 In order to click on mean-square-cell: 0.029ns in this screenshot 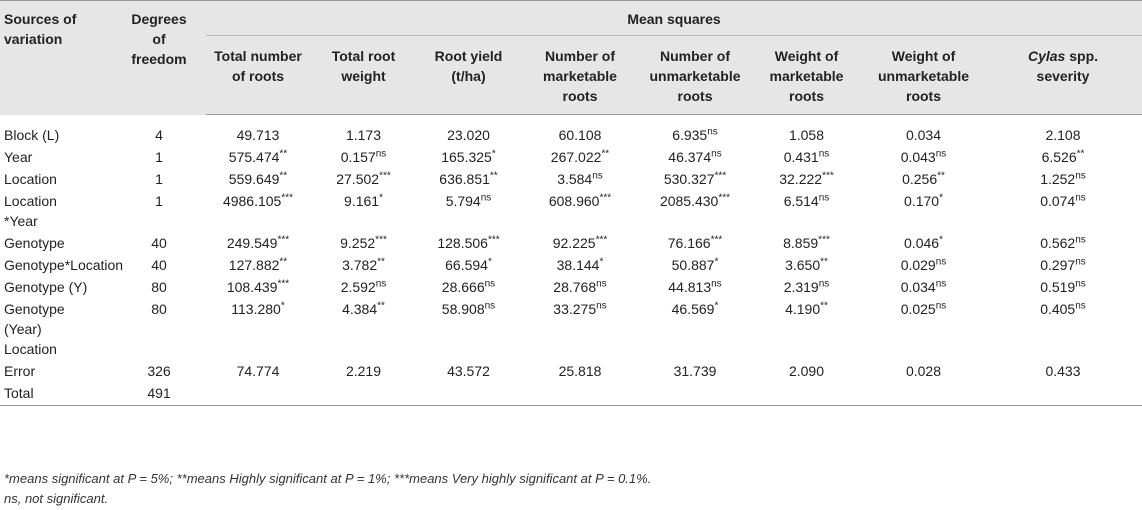, I will do `click(923, 266)`.